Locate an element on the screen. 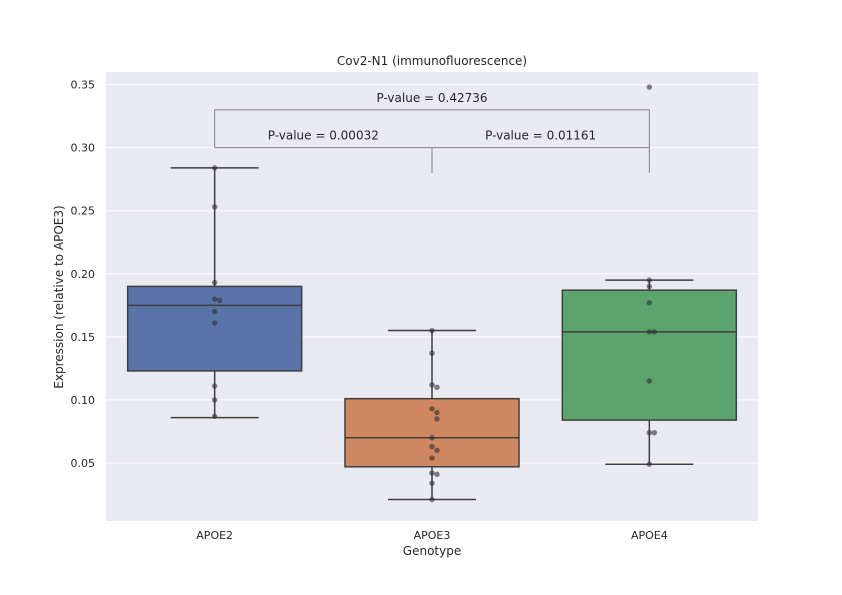 Image resolution: width=842 pixels, height=595 pixels. p-value-label: P-value = 0.01161 is located at coordinates (540, 136).